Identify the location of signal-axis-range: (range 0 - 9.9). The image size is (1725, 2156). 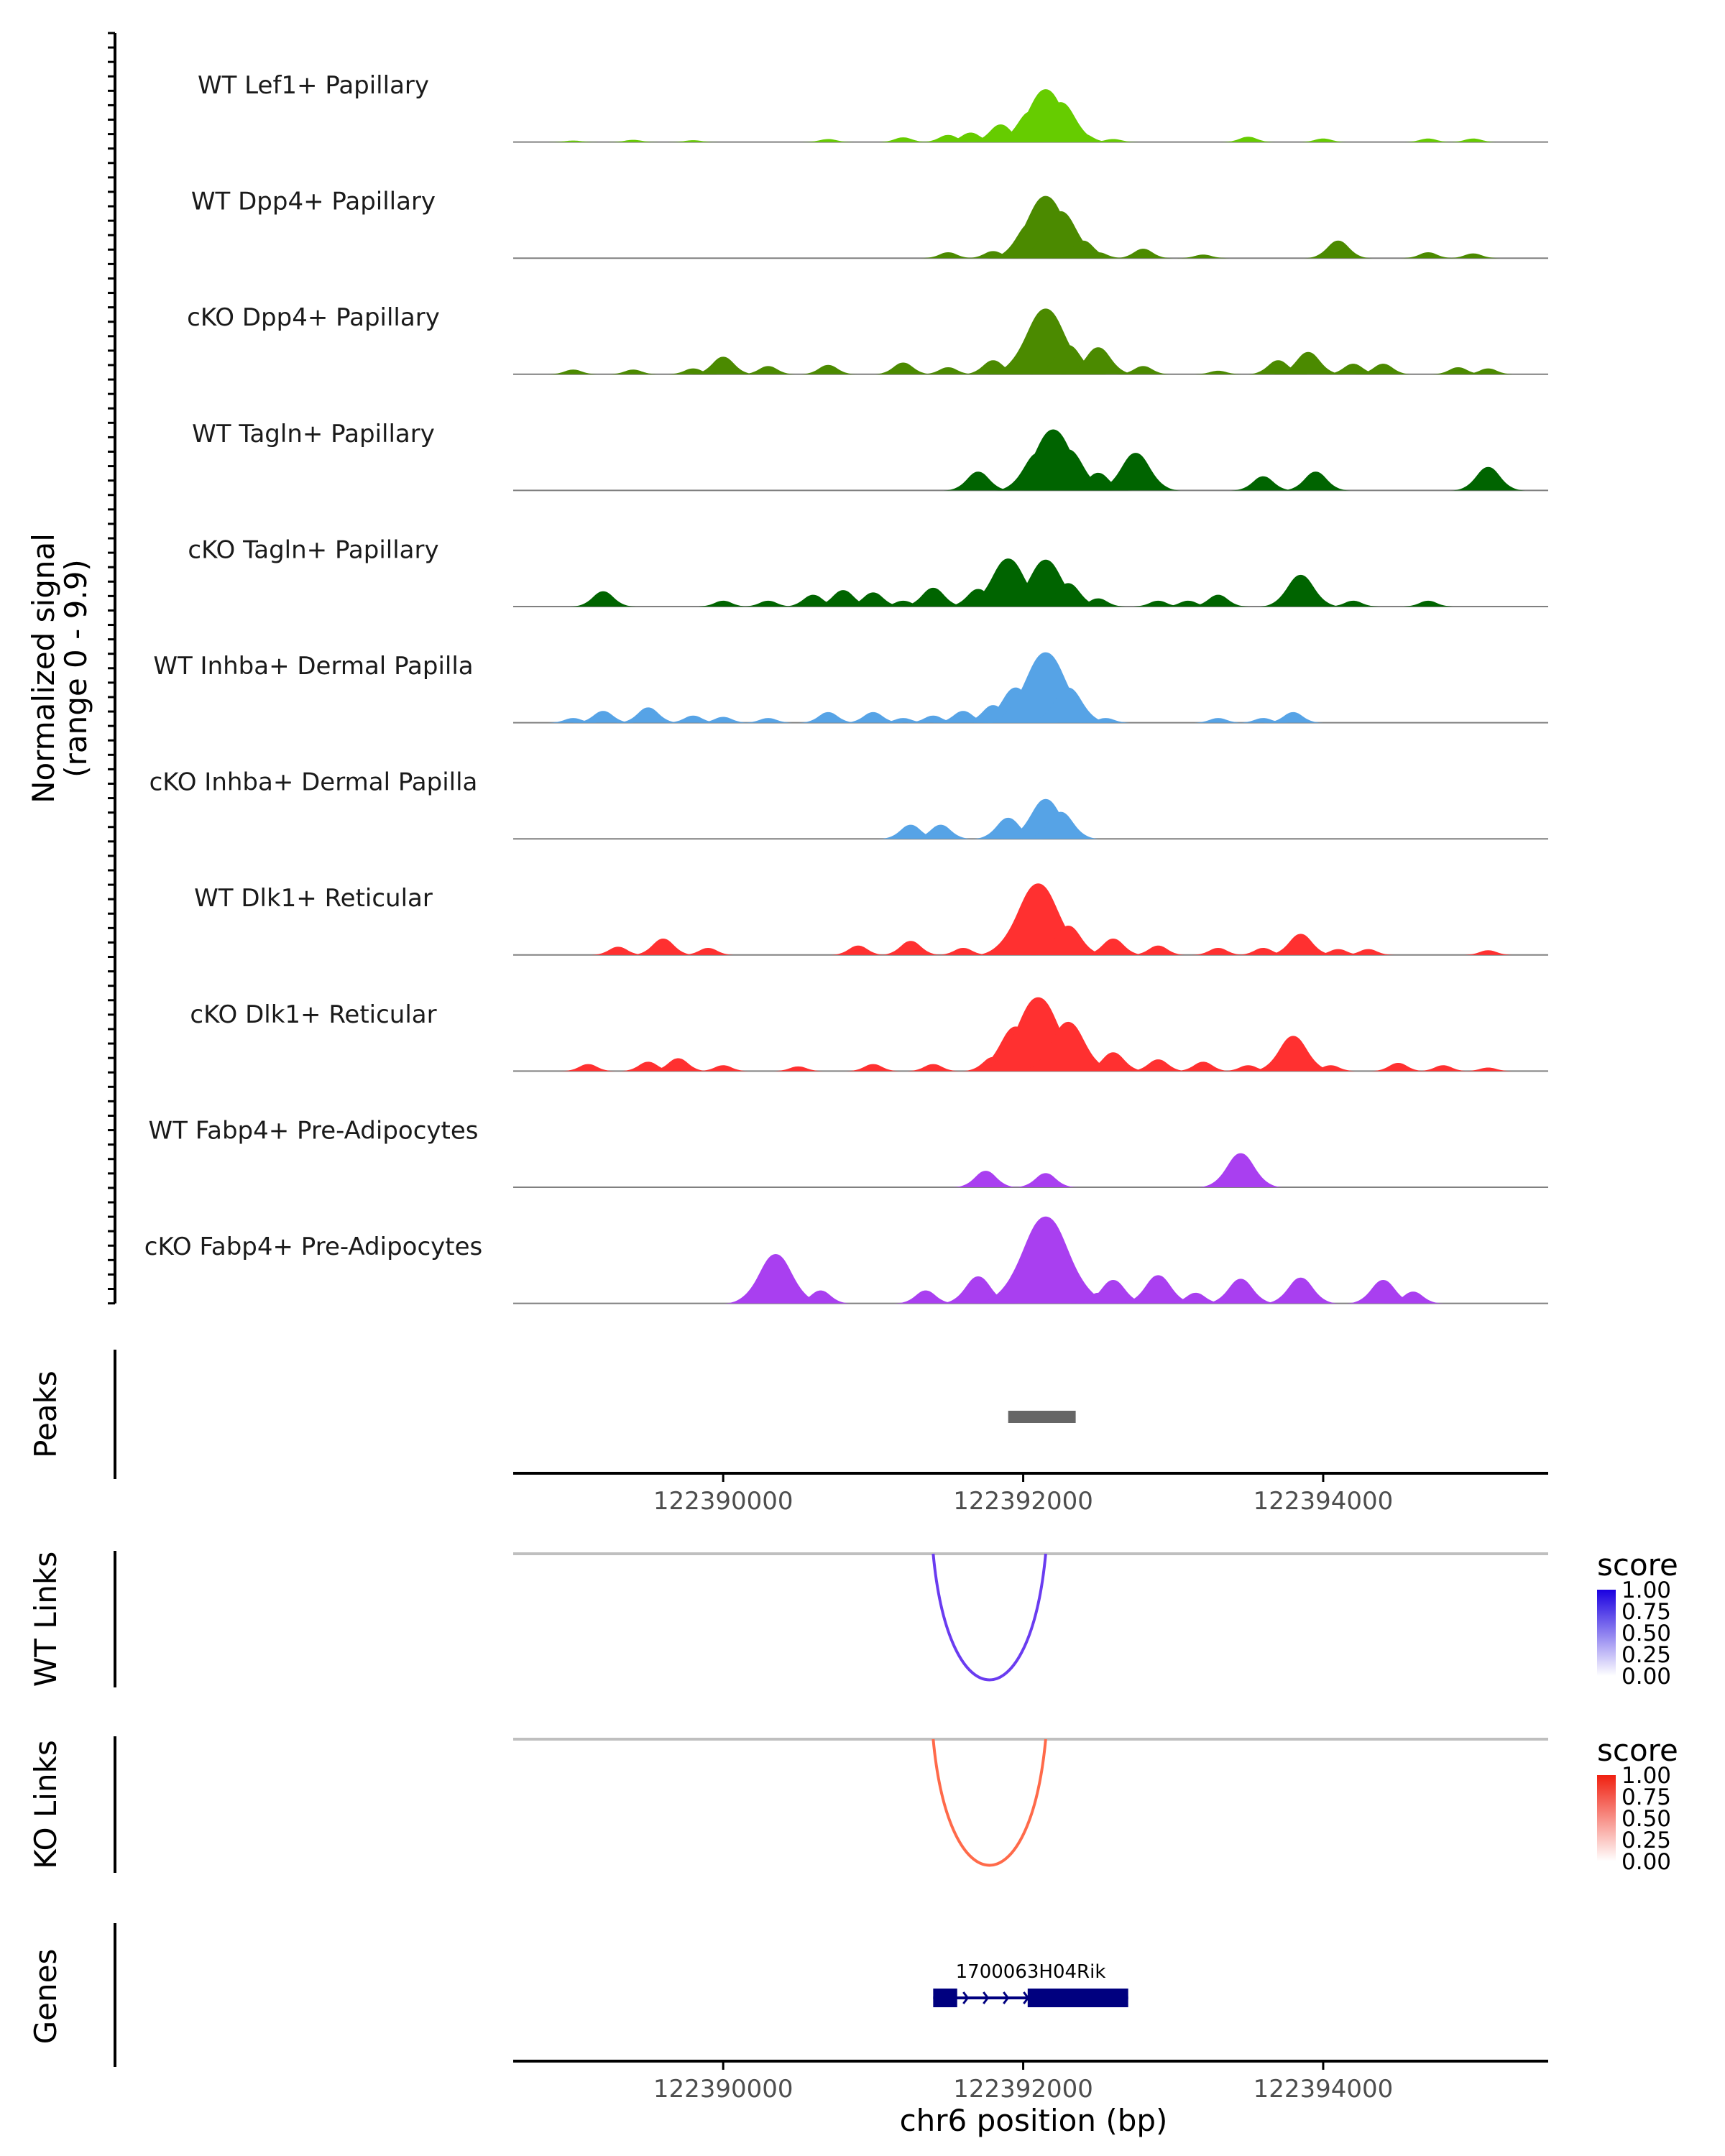
(75, 668).